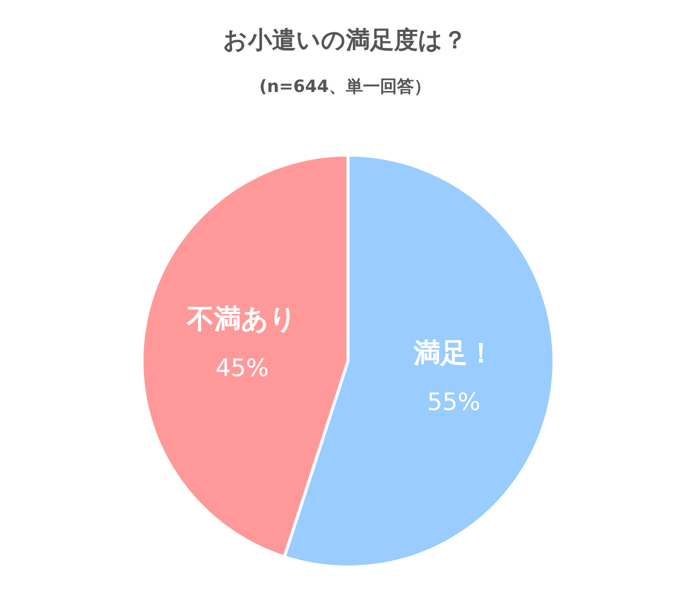 Image resolution: width=690 pixels, height=606 pixels. I want to click on data-label: 55%, so click(453, 402).